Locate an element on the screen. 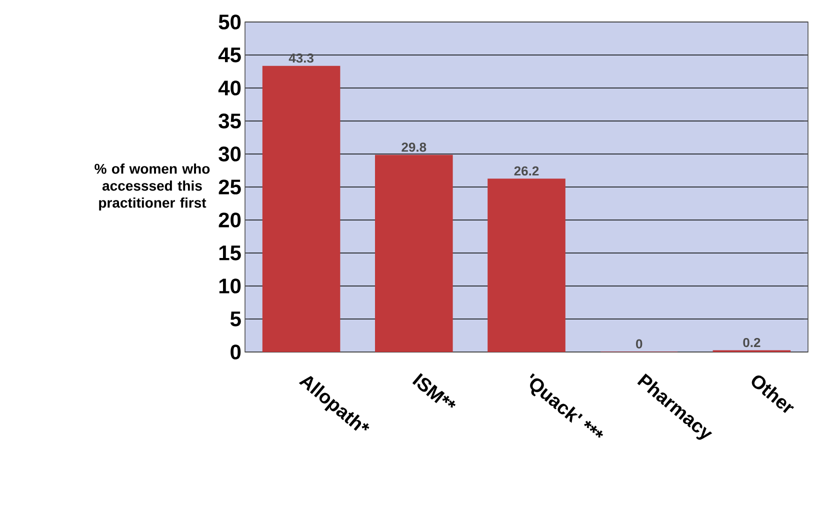  data-label: 43.3 is located at coordinates (301, 58).